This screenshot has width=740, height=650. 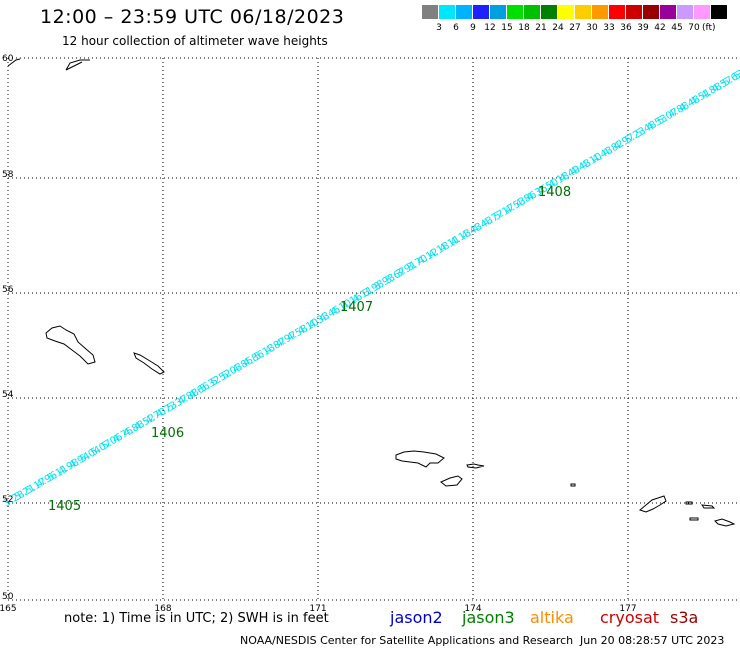 I want to click on pass-time-label: 1405, so click(x=64, y=506).